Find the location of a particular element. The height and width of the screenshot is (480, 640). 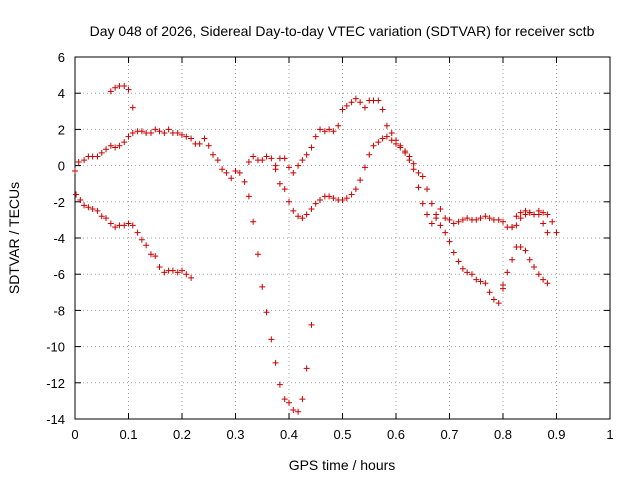

x-tick-labels: 0 0.1 0.2 0.3 0.4 0.5 0.6 0.7 0.8 0.9 1 is located at coordinates (342, 434).